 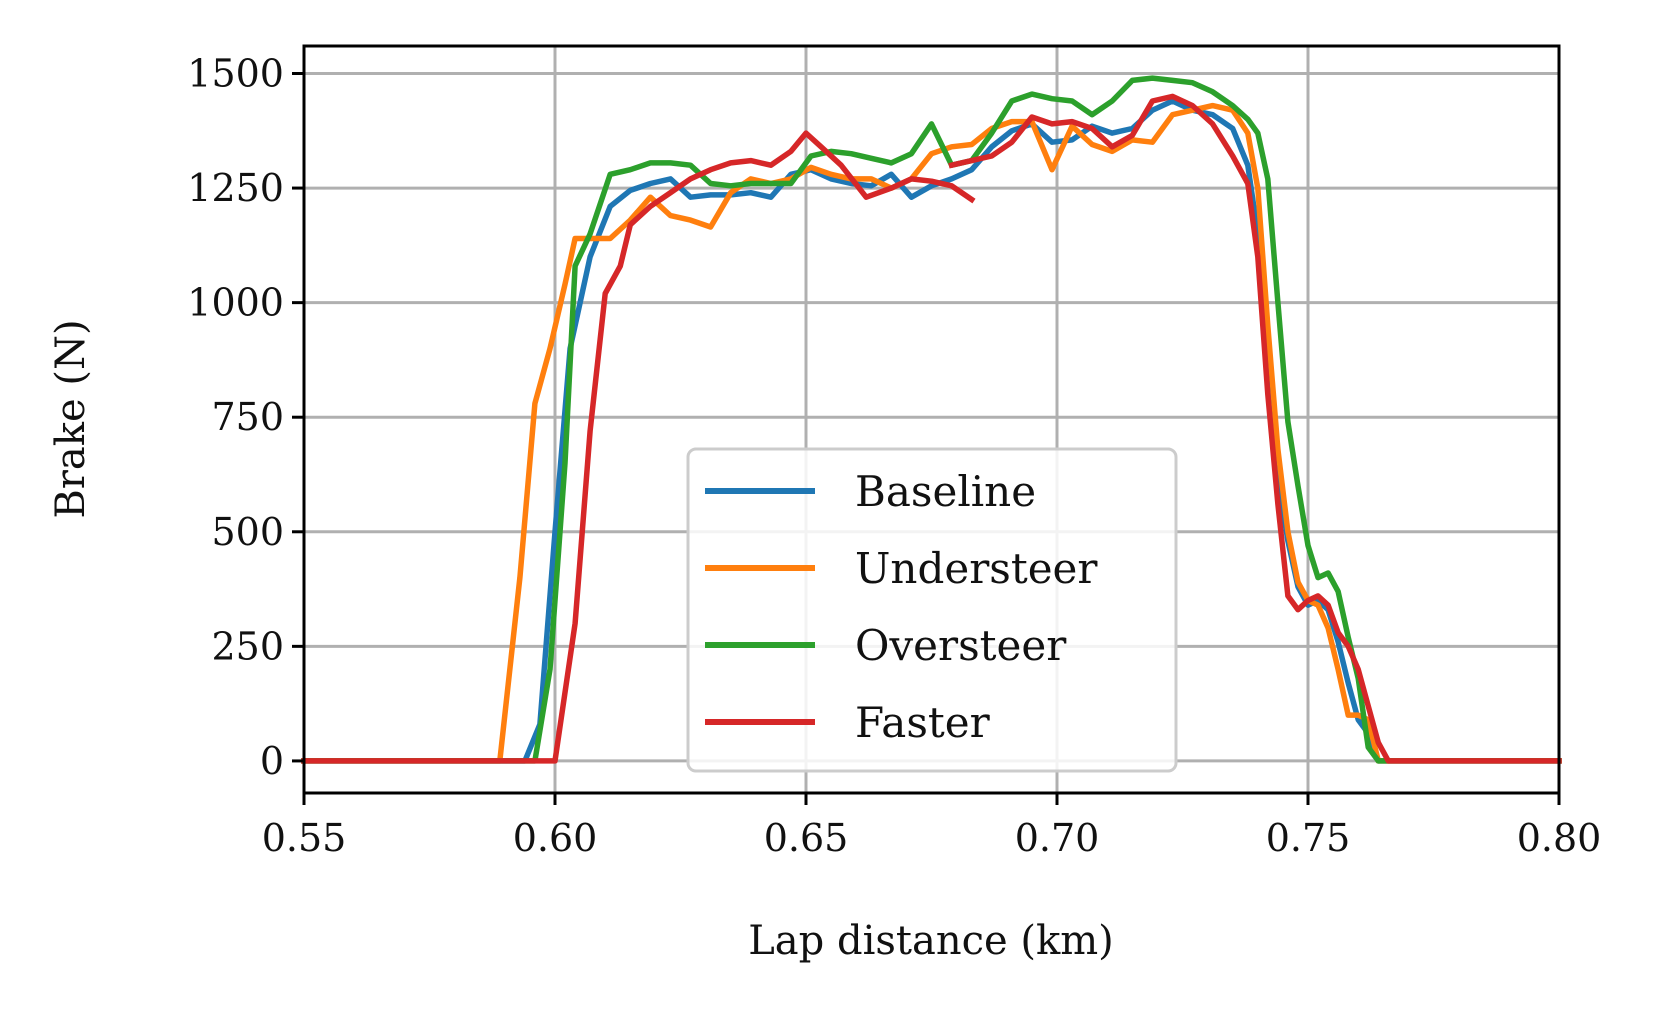 What do you see at coordinates (247, 646) in the screenshot?
I see `y-tick-label: 250` at bounding box center [247, 646].